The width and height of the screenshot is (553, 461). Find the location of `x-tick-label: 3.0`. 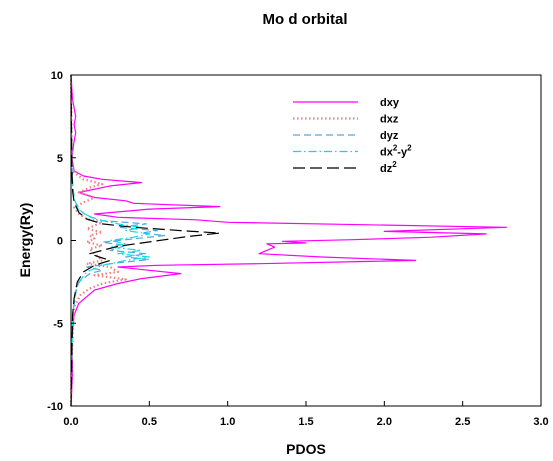

x-tick-label: 3.0 is located at coordinates (540, 422).